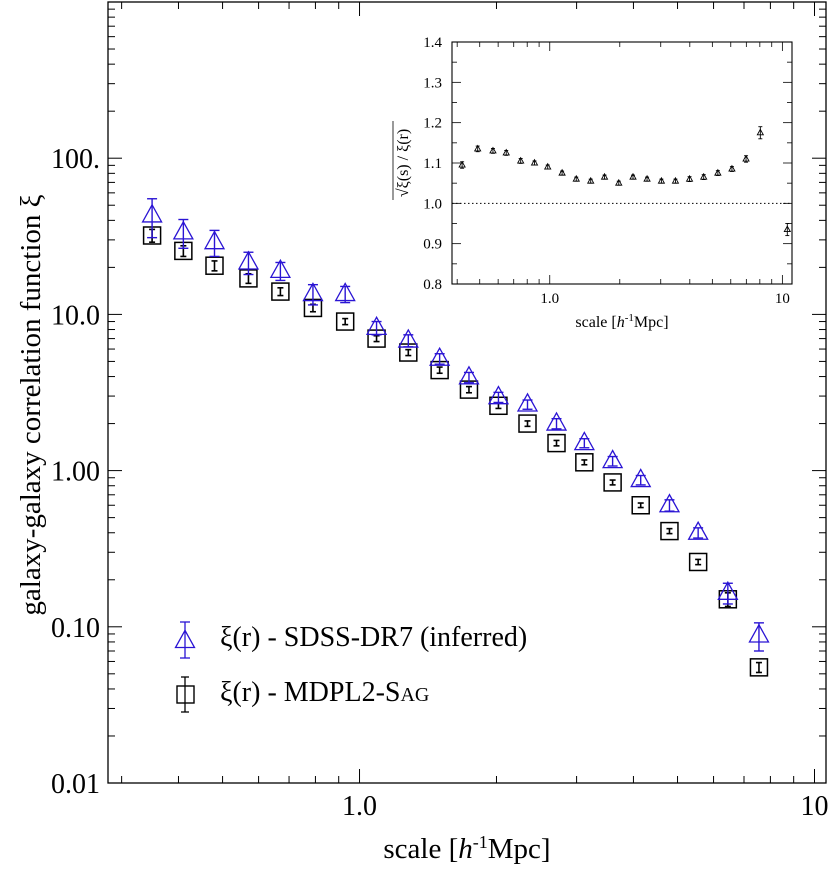  Describe the element at coordinates (432, 204) in the screenshot. I see `inset-y-tick-label: 1.0` at that location.